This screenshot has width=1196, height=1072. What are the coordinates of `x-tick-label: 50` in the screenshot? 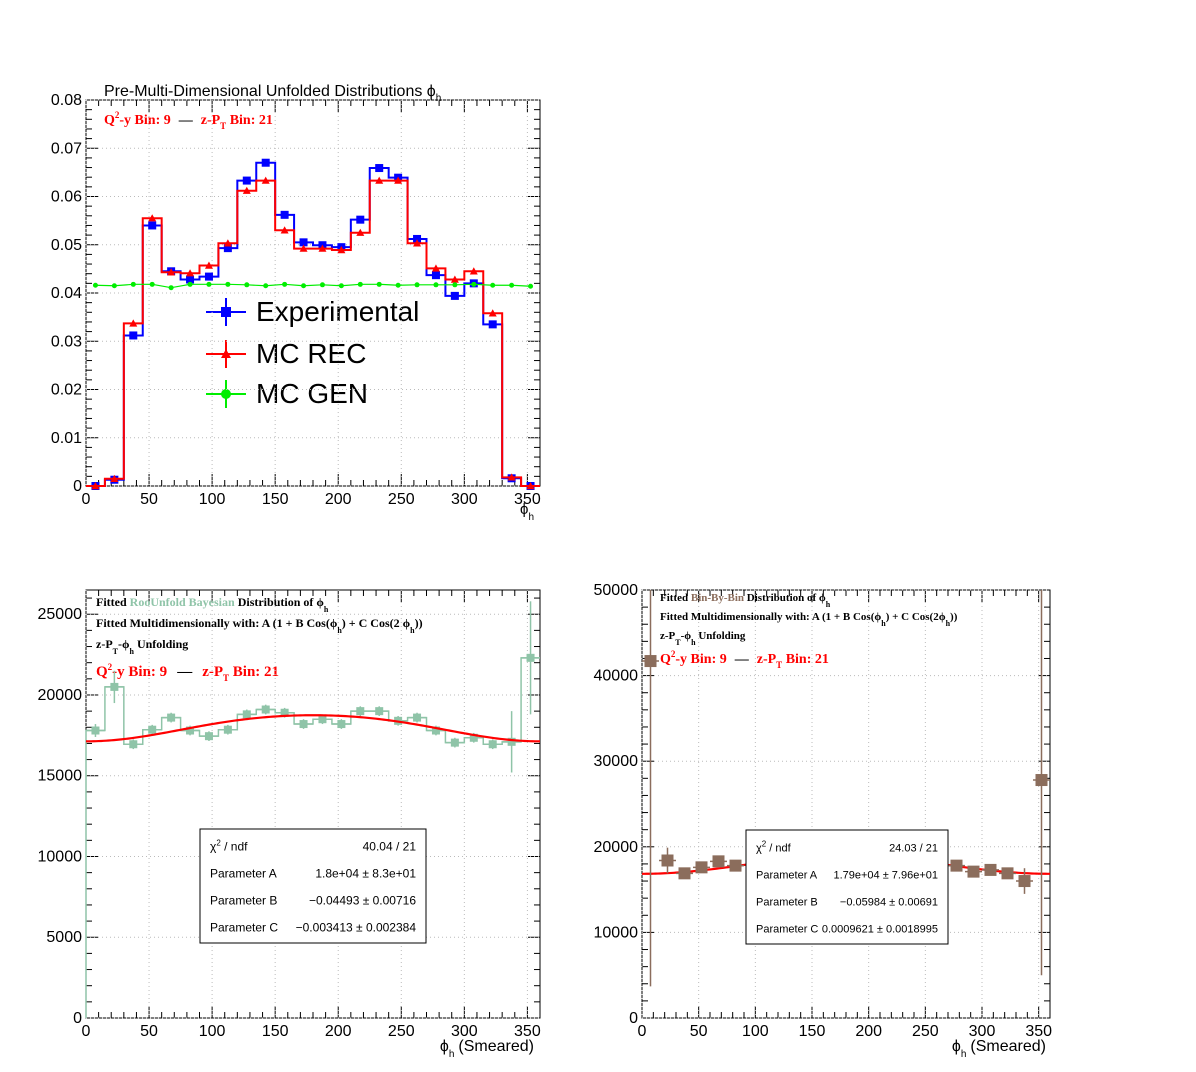 It's located at (699, 1031).